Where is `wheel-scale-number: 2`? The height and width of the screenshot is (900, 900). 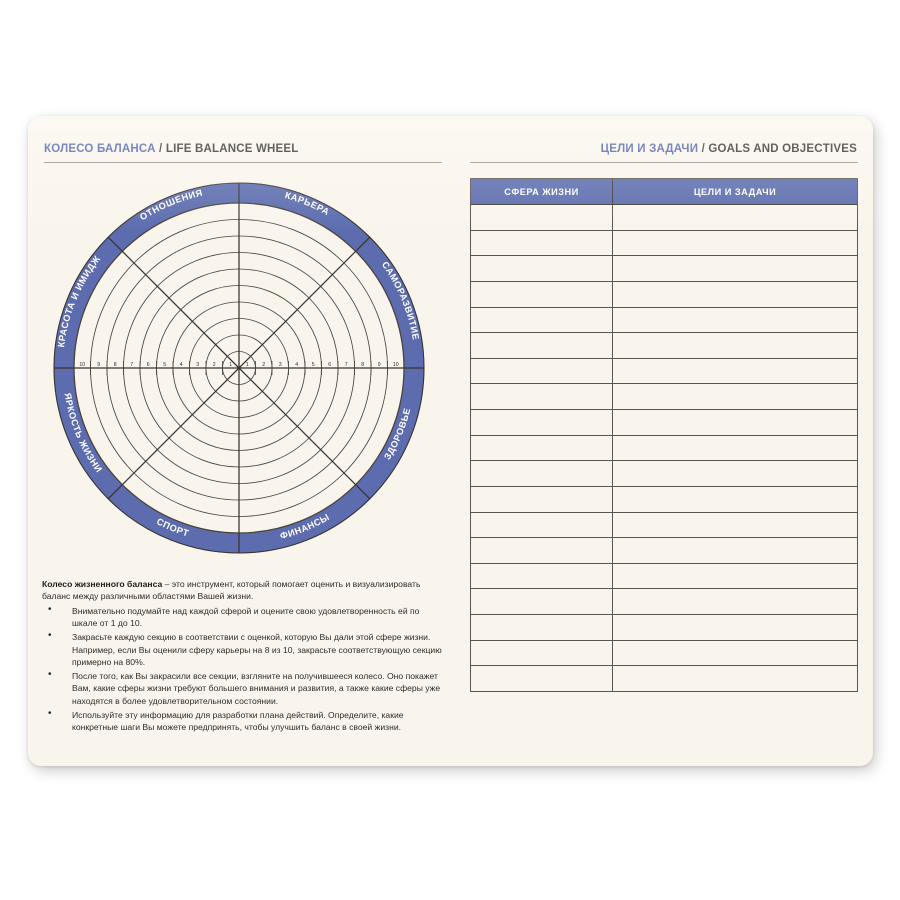 wheel-scale-number: 2 is located at coordinates (263, 365).